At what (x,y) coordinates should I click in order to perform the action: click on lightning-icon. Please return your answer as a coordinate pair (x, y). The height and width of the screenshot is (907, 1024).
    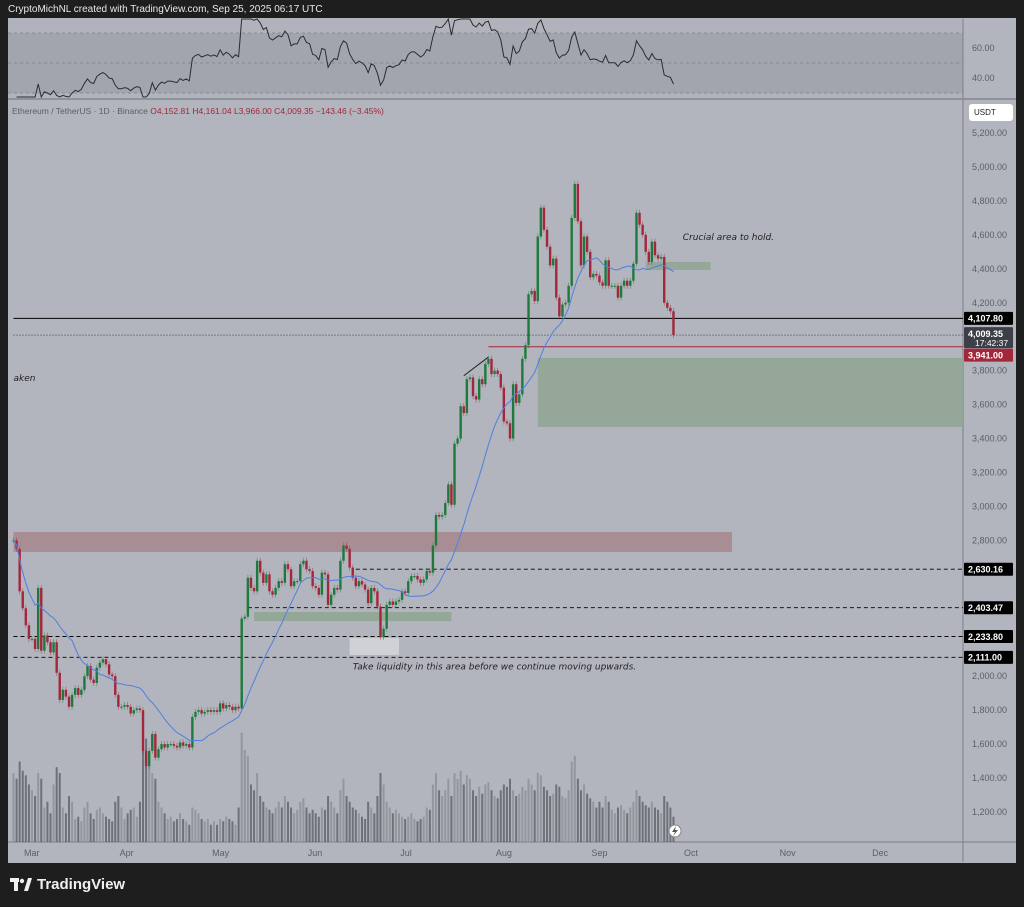
    Looking at the image, I should click on (675, 831).